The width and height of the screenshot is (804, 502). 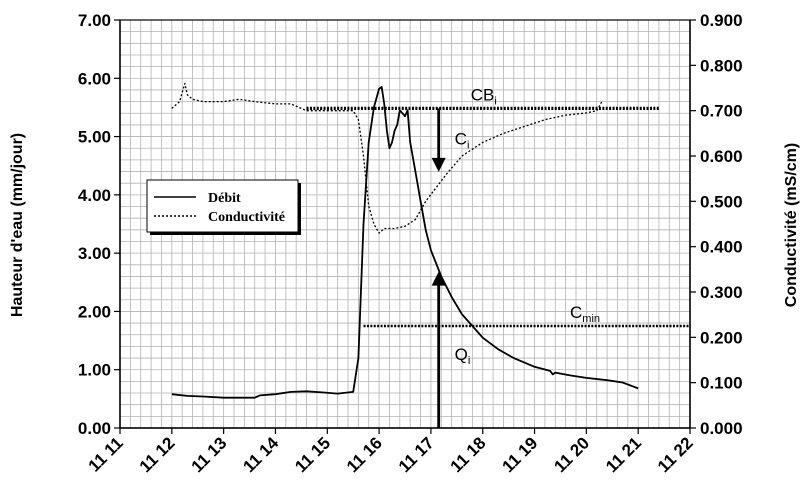 What do you see at coordinates (94, 428) in the screenshot?
I see `y-left-tick-label: 0.00` at bounding box center [94, 428].